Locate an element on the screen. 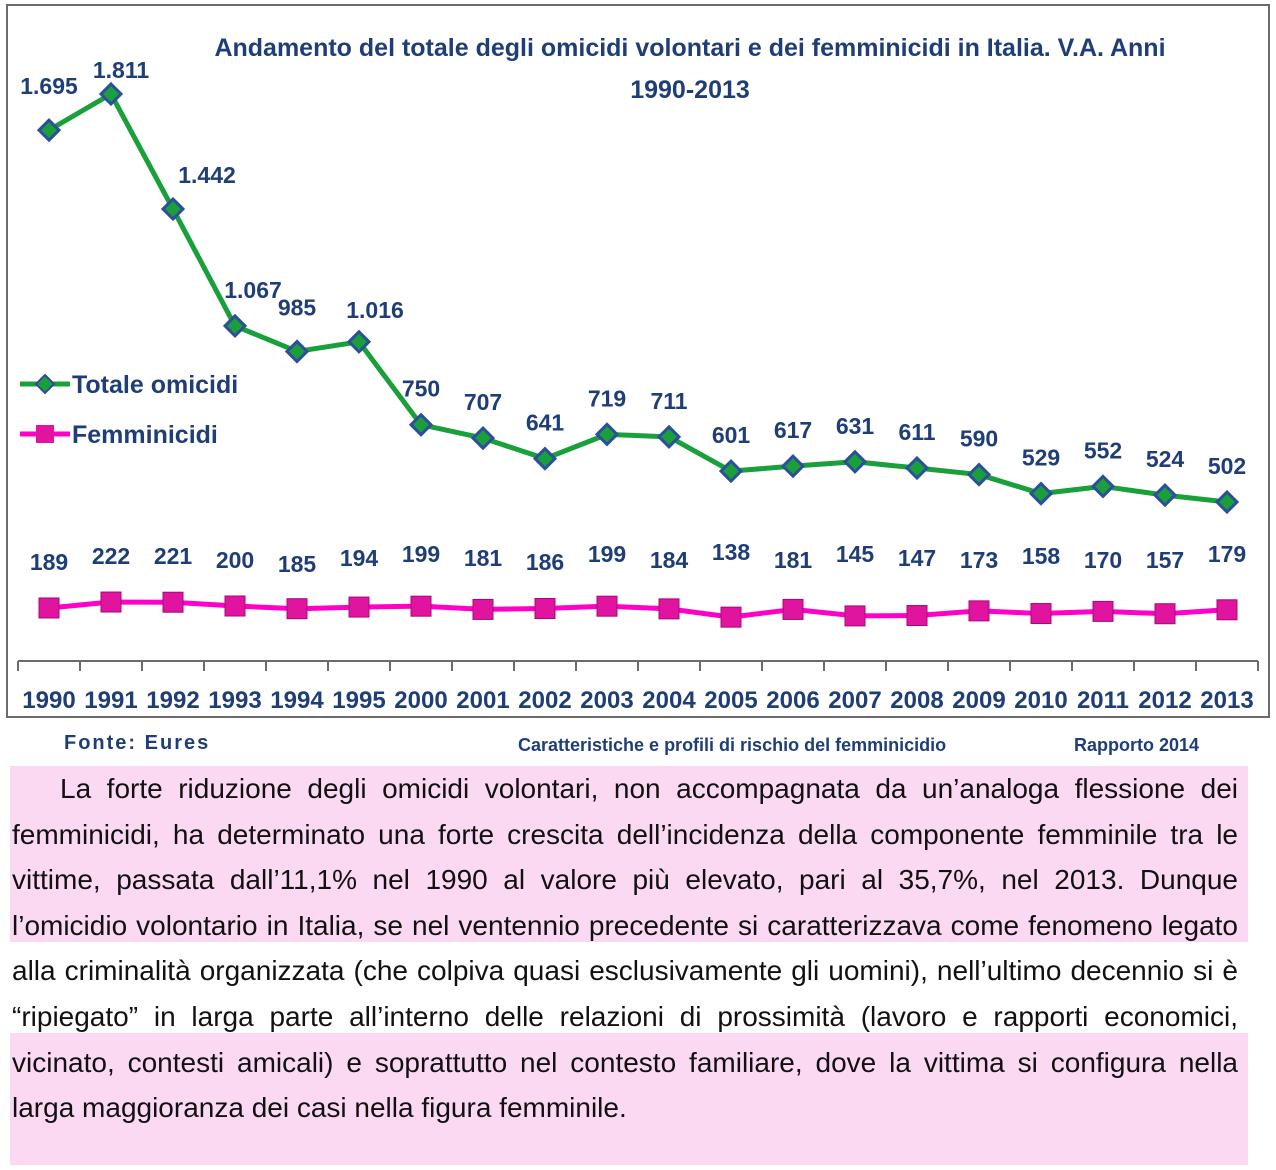 Image resolution: width=1276 pixels, height=1170 pixels. legend-marker-square is located at coordinates (45, 434).